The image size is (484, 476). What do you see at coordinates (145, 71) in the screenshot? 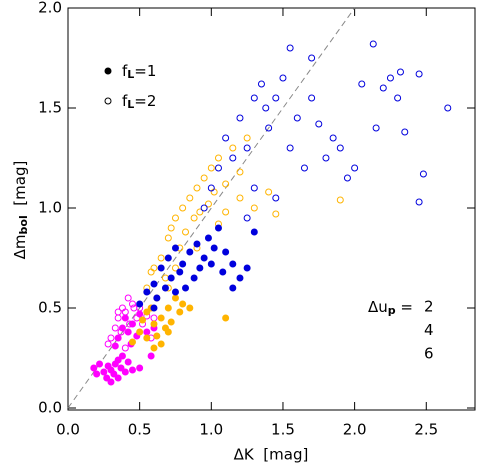
I see `legend-label-tail: =1` at bounding box center [145, 71].